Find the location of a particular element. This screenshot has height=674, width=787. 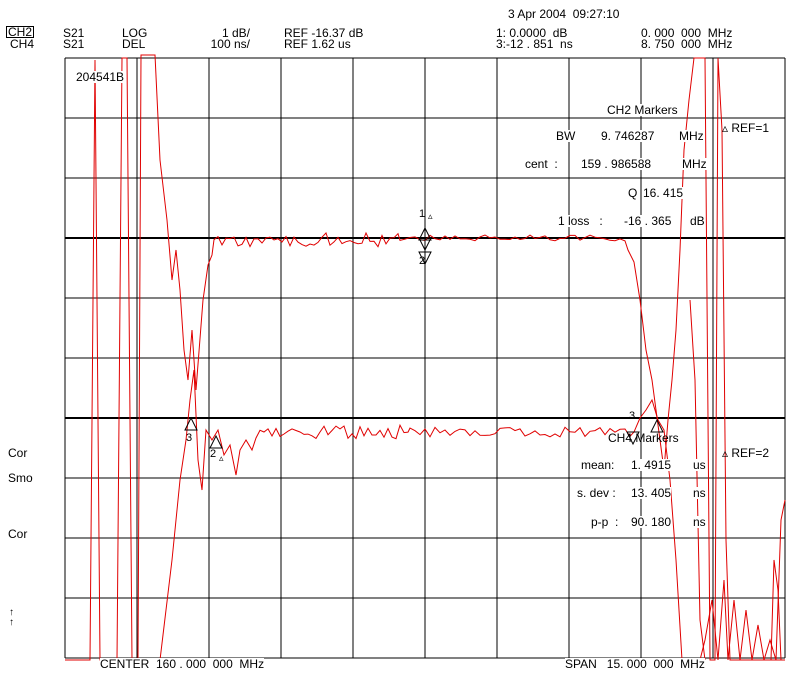

ch4-pp-unit: ns is located at coordinates (699, 522).